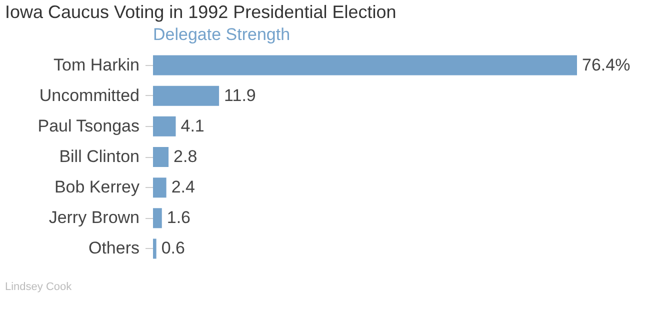  I want to click on y-tick-label: Paul Tsongas, so click(89, 126).